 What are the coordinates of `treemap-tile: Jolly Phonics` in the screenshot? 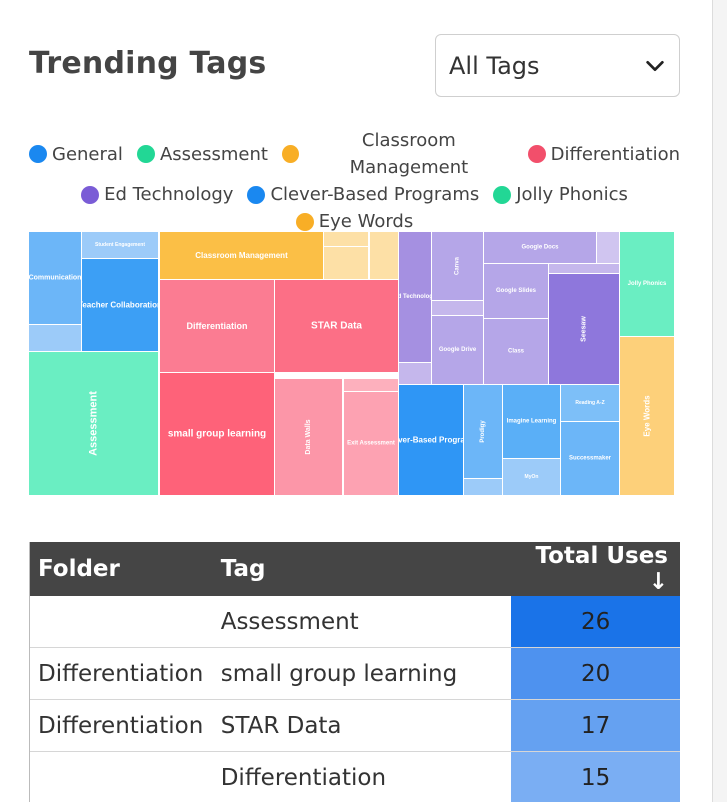 It's located at (647, 284).